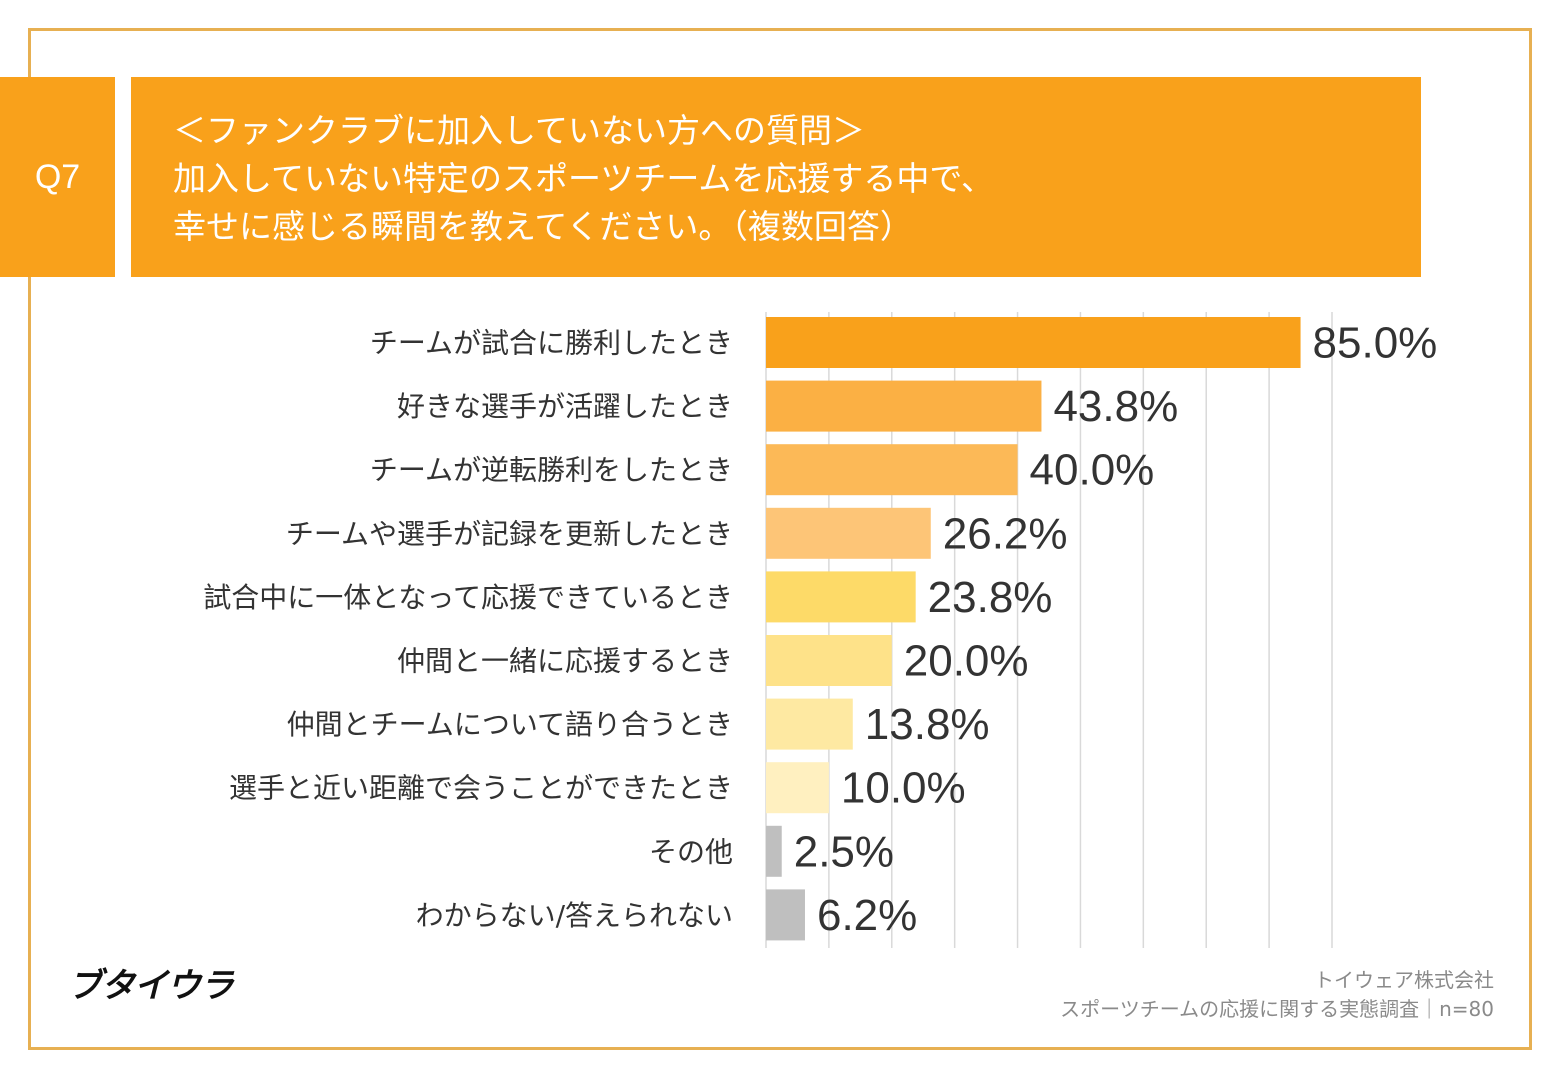  I want to click on category-label: 仲間と一緒に応援するとき, so click(565, 661).